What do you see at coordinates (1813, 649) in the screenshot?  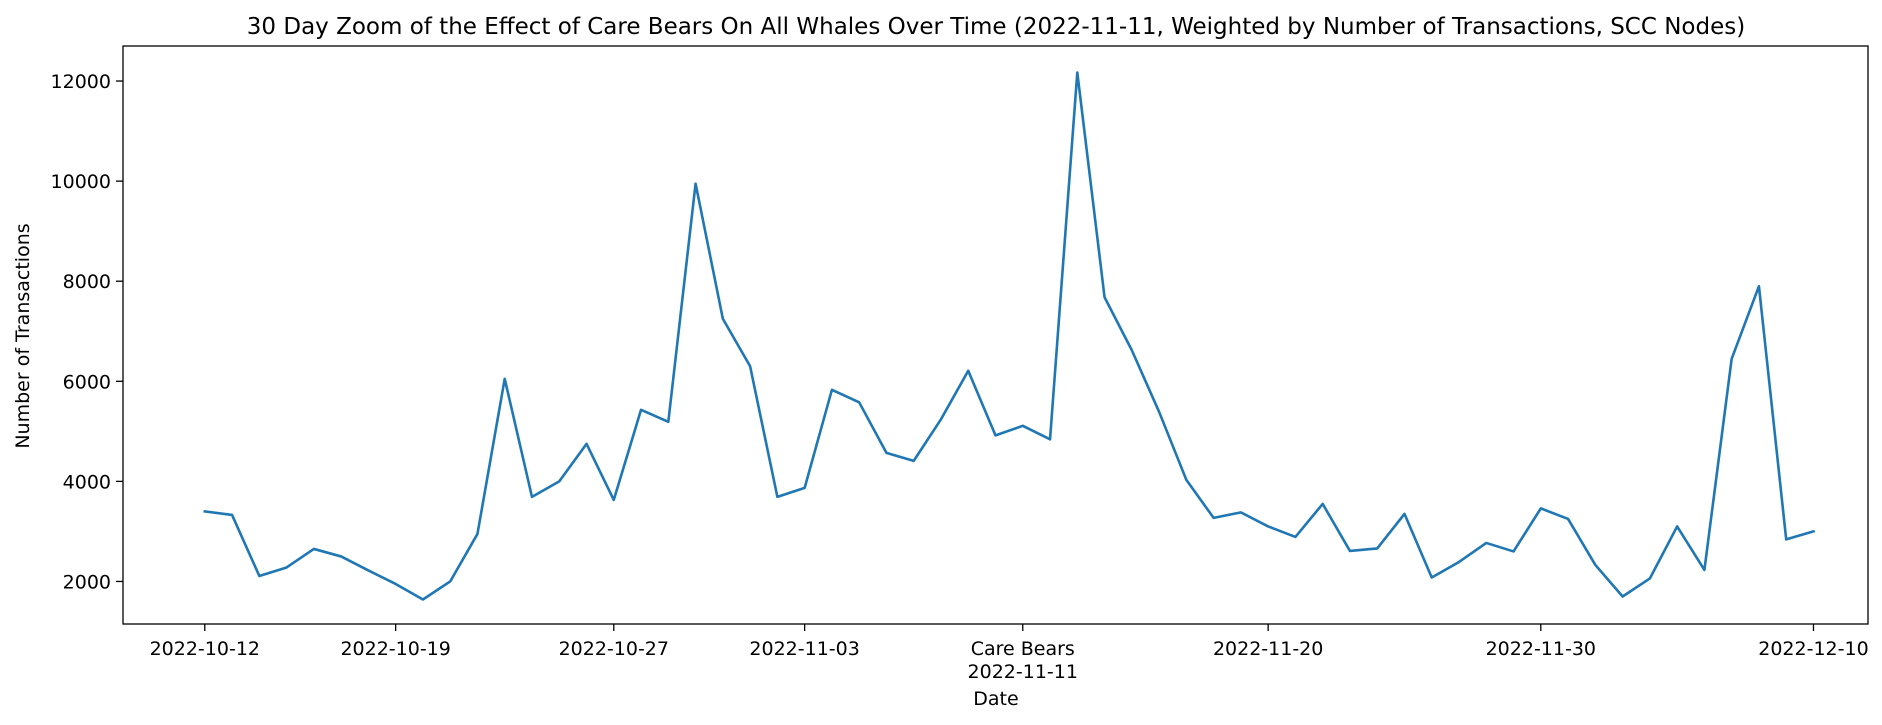 I see `x-tick-label: 2022-12-10` at bounding box center [1813, 649].